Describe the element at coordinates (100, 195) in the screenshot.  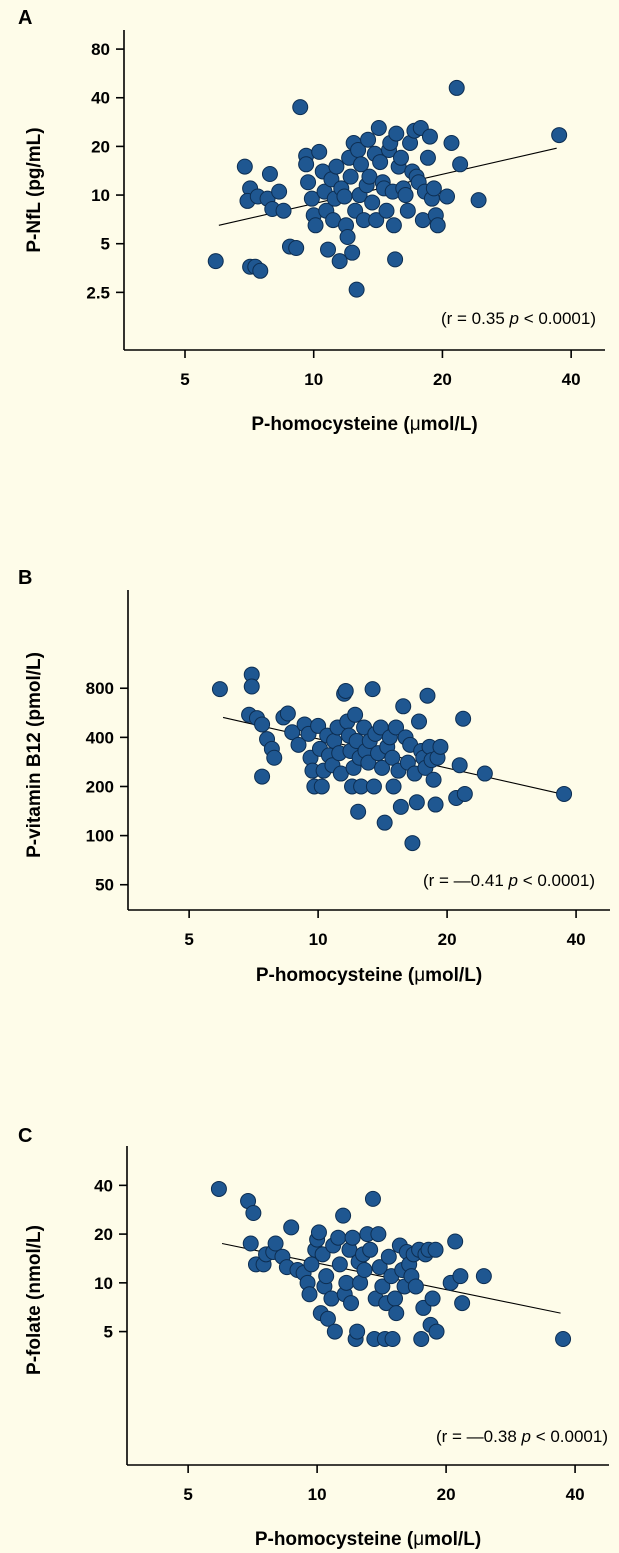
I see `y-tick-label: 10` at that location.